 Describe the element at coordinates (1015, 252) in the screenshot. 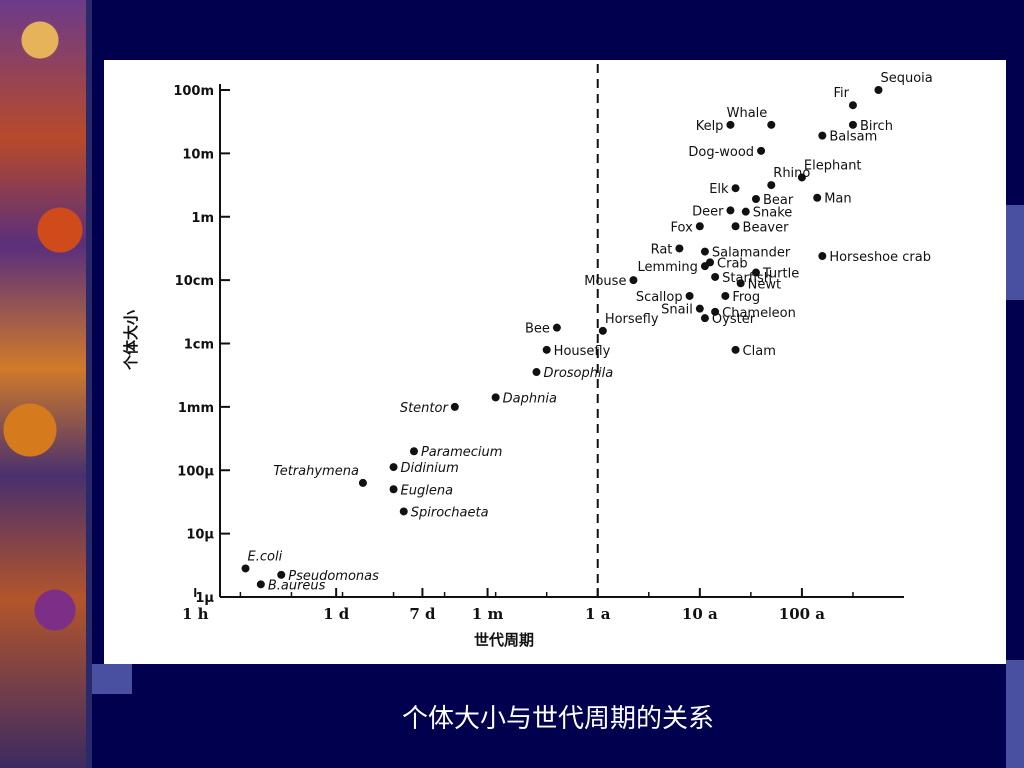

I see `decor-bar-right-top` at that location.